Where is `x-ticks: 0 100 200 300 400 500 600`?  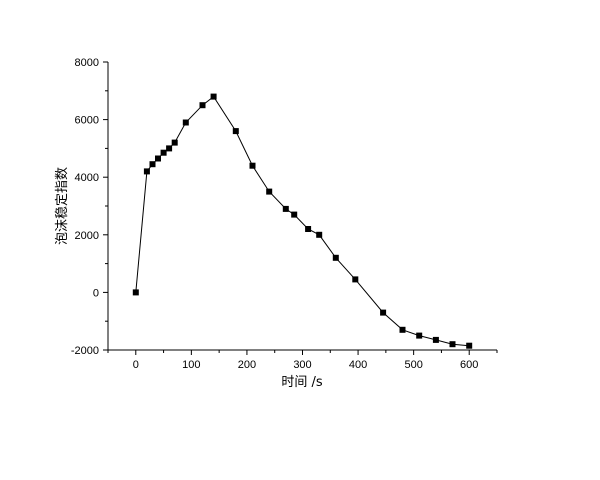 x-ticks: 0 100 200 300 400 500 600 is located at coordinates (302, 360).